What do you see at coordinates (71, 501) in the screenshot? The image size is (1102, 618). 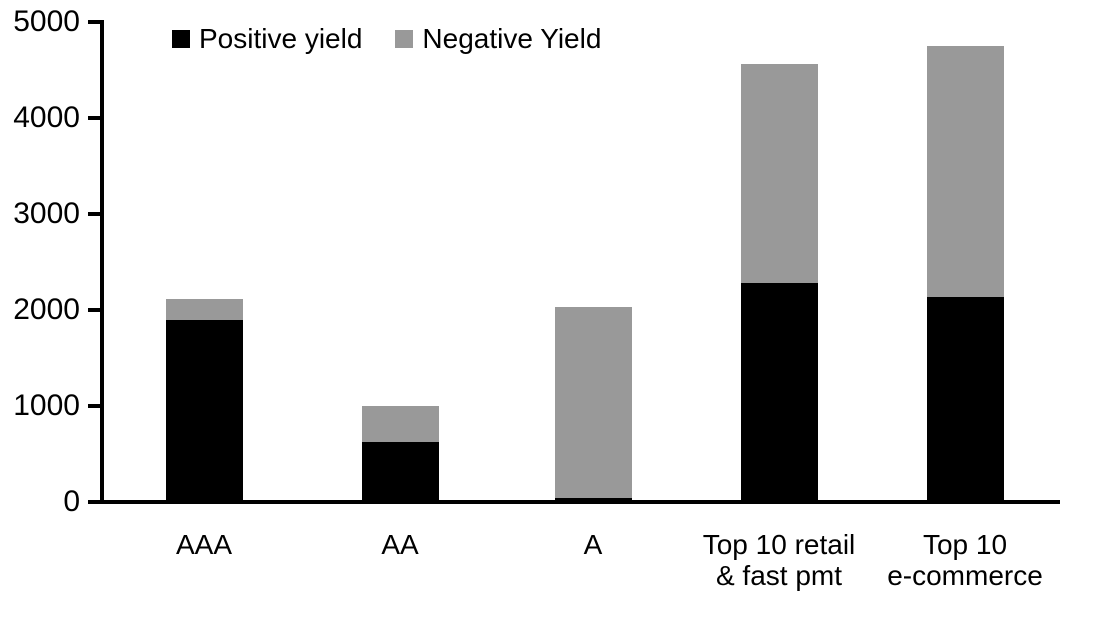 I see `y-axis-label-0: 0` at bounding box center [71, 501].